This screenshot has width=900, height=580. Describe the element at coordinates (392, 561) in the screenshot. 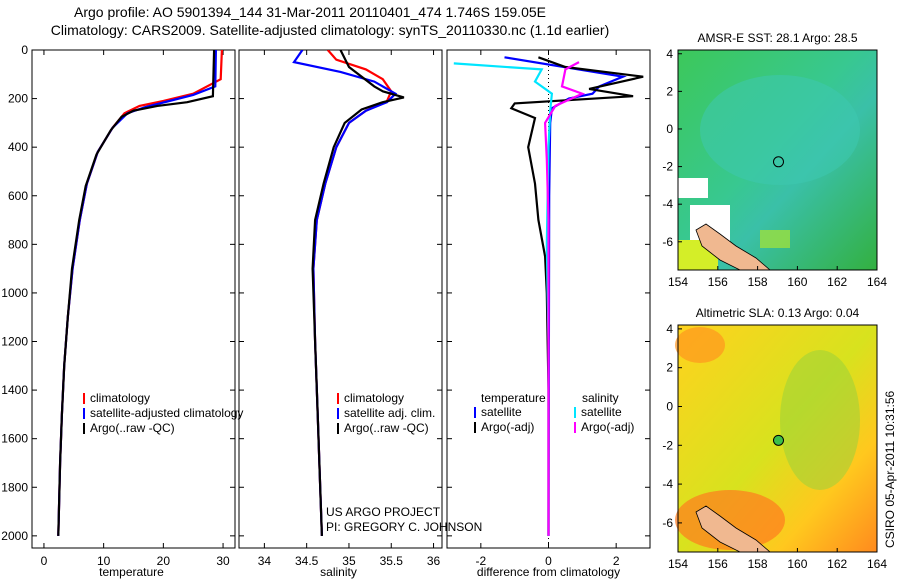

I see `x-tick-label: 35.5` at that location.